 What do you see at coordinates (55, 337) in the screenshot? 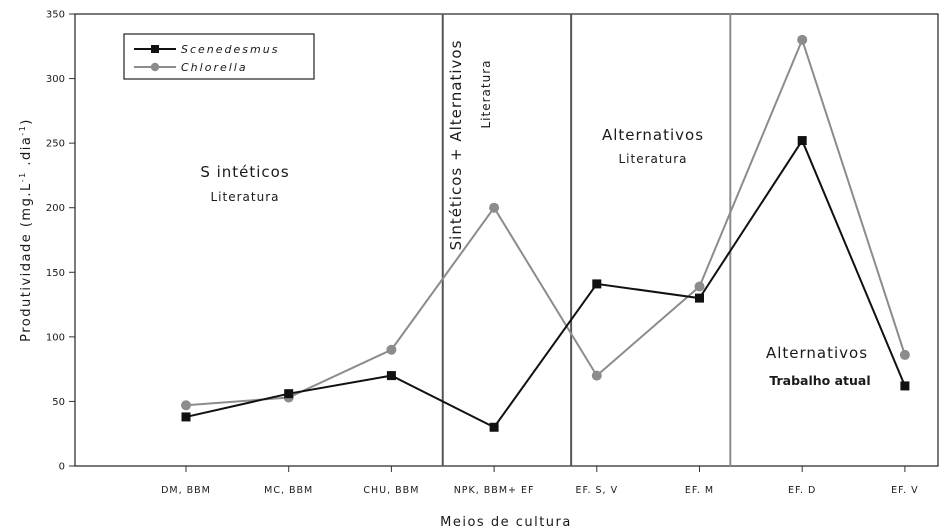
I see `y-tick-label: 100` at bounding box center [55, 337].